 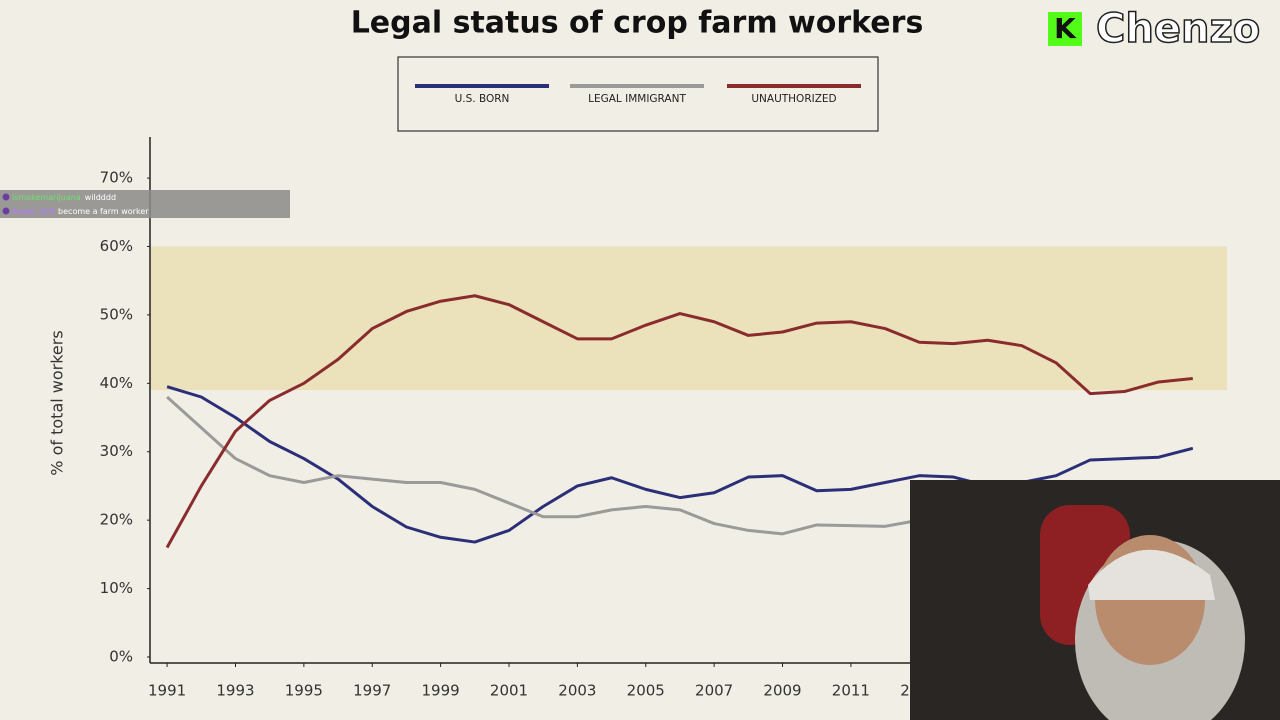 I want to click on y-tick-label: 70%, so click(x=116, y=178).